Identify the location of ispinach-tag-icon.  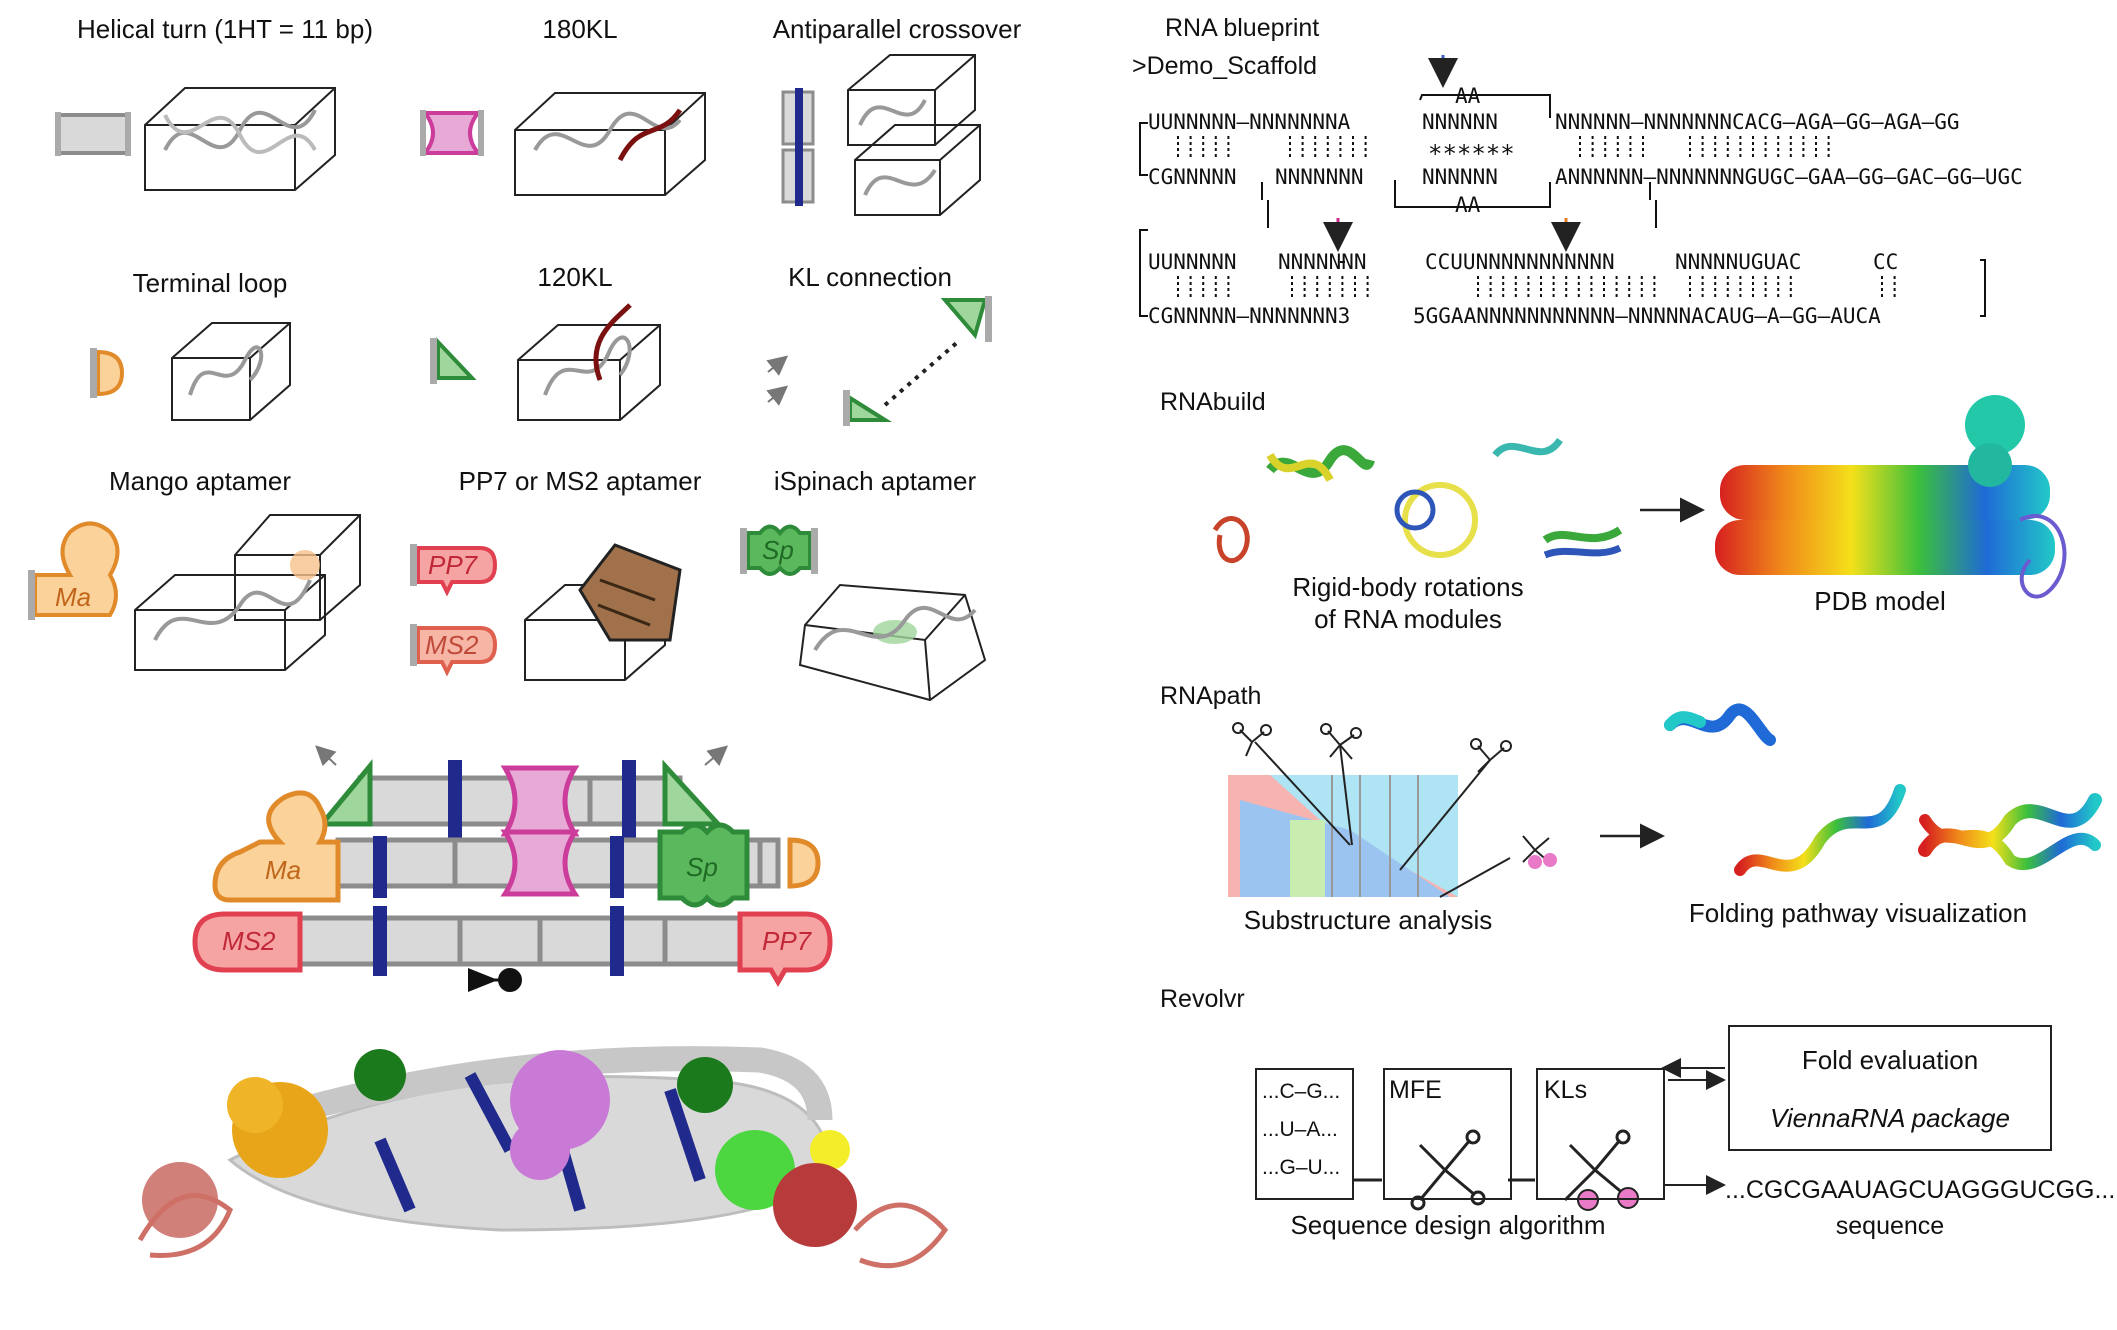
(779, 550).